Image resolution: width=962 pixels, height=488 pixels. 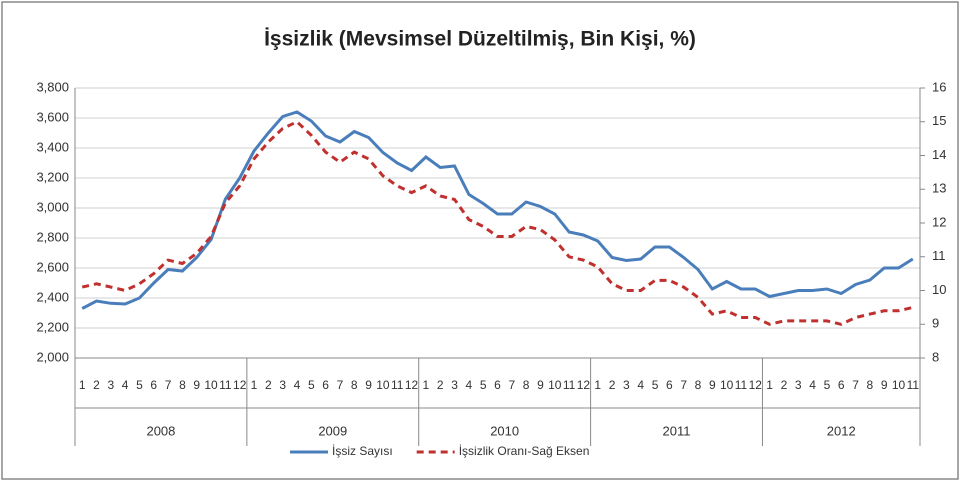 What do you see at coordinates (939, 221) in the screenshot?
I see `y2-tick-label: 12` at bounding box center [939, 221].